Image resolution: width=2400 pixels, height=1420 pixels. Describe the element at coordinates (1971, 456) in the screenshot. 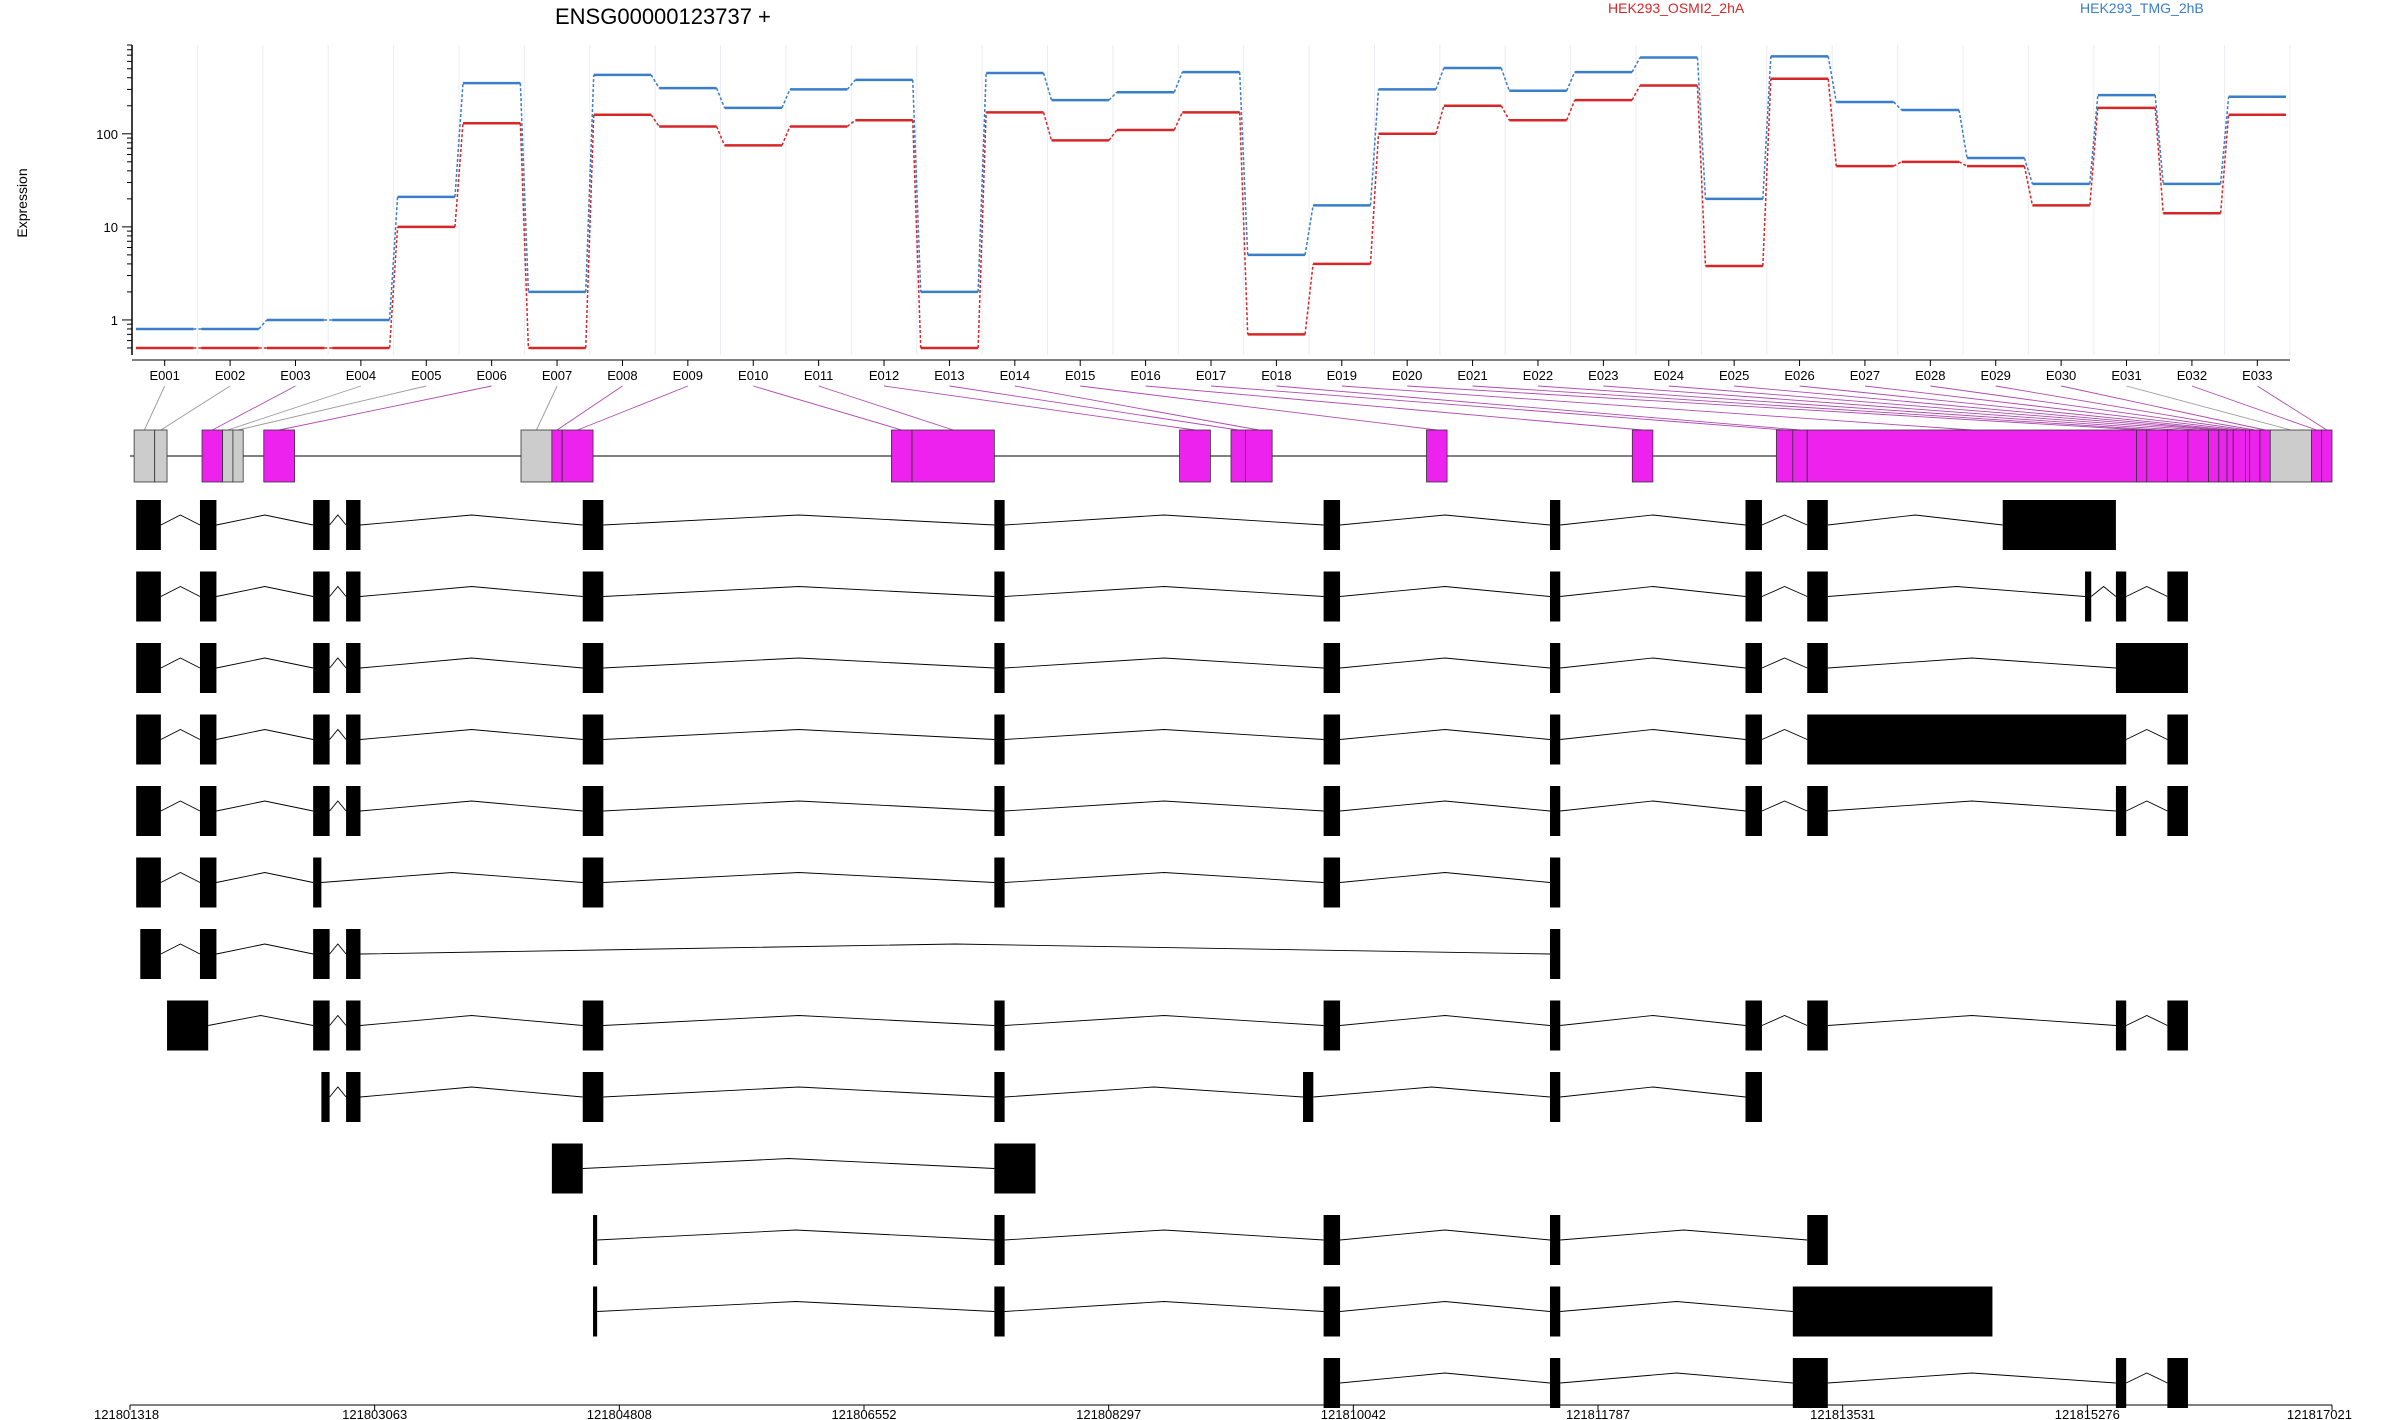

I see `exon-E019` at that location.